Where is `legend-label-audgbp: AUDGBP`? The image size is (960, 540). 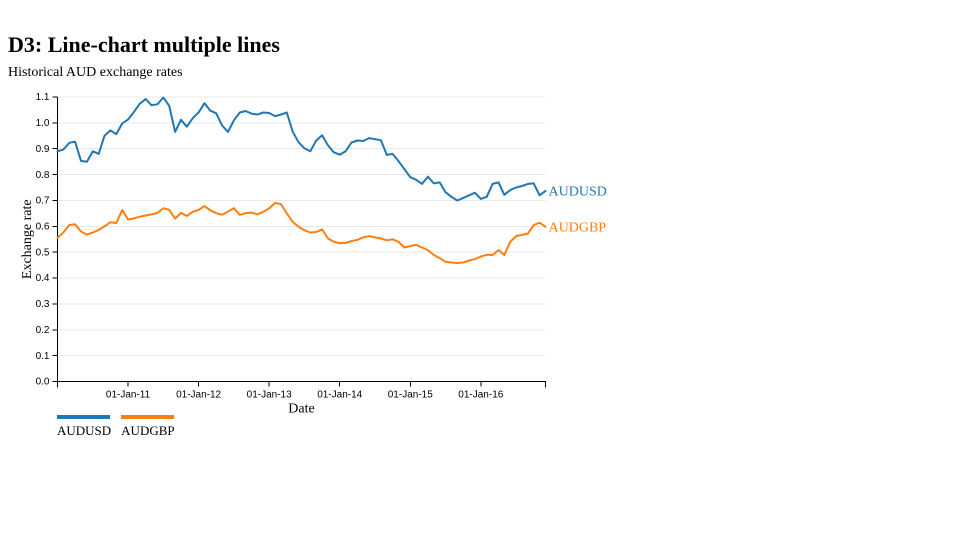
legend-label-audgbp: AUDGBP is located at coordinates (148, 430).